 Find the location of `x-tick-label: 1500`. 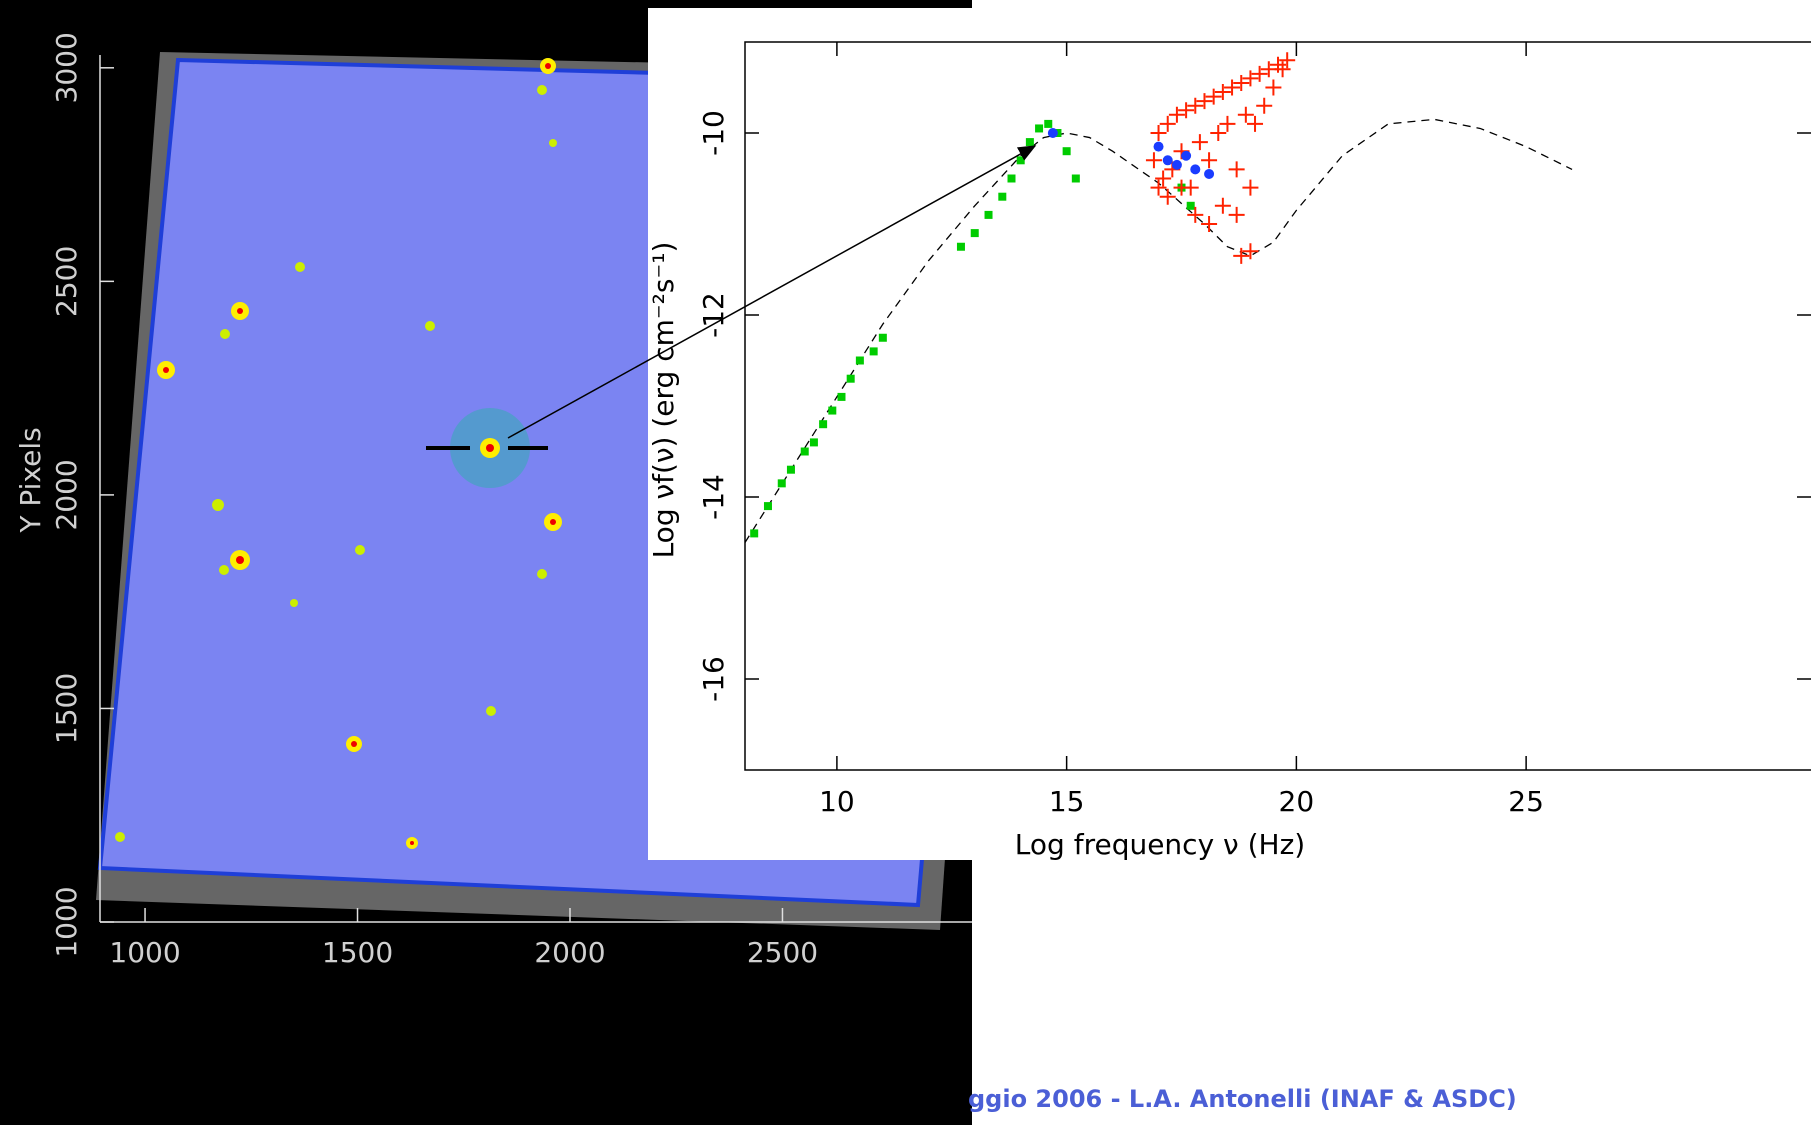

x-tick-label: 1500 is located at coordinates (357, 952).